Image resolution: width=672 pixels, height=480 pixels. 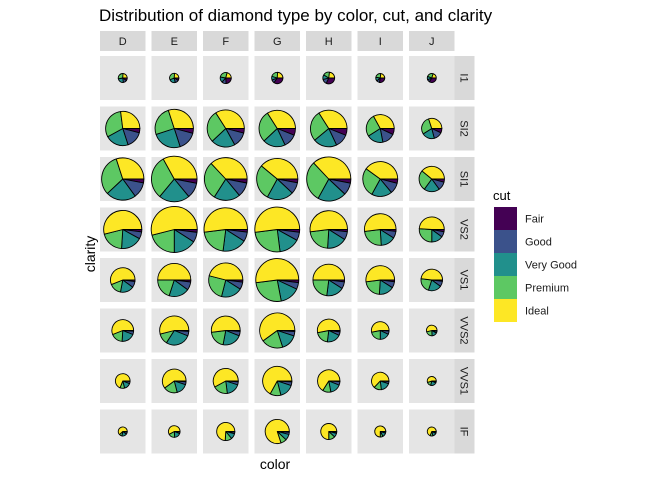 I want to click on pie-F-I1, so click(x=225, y=78).